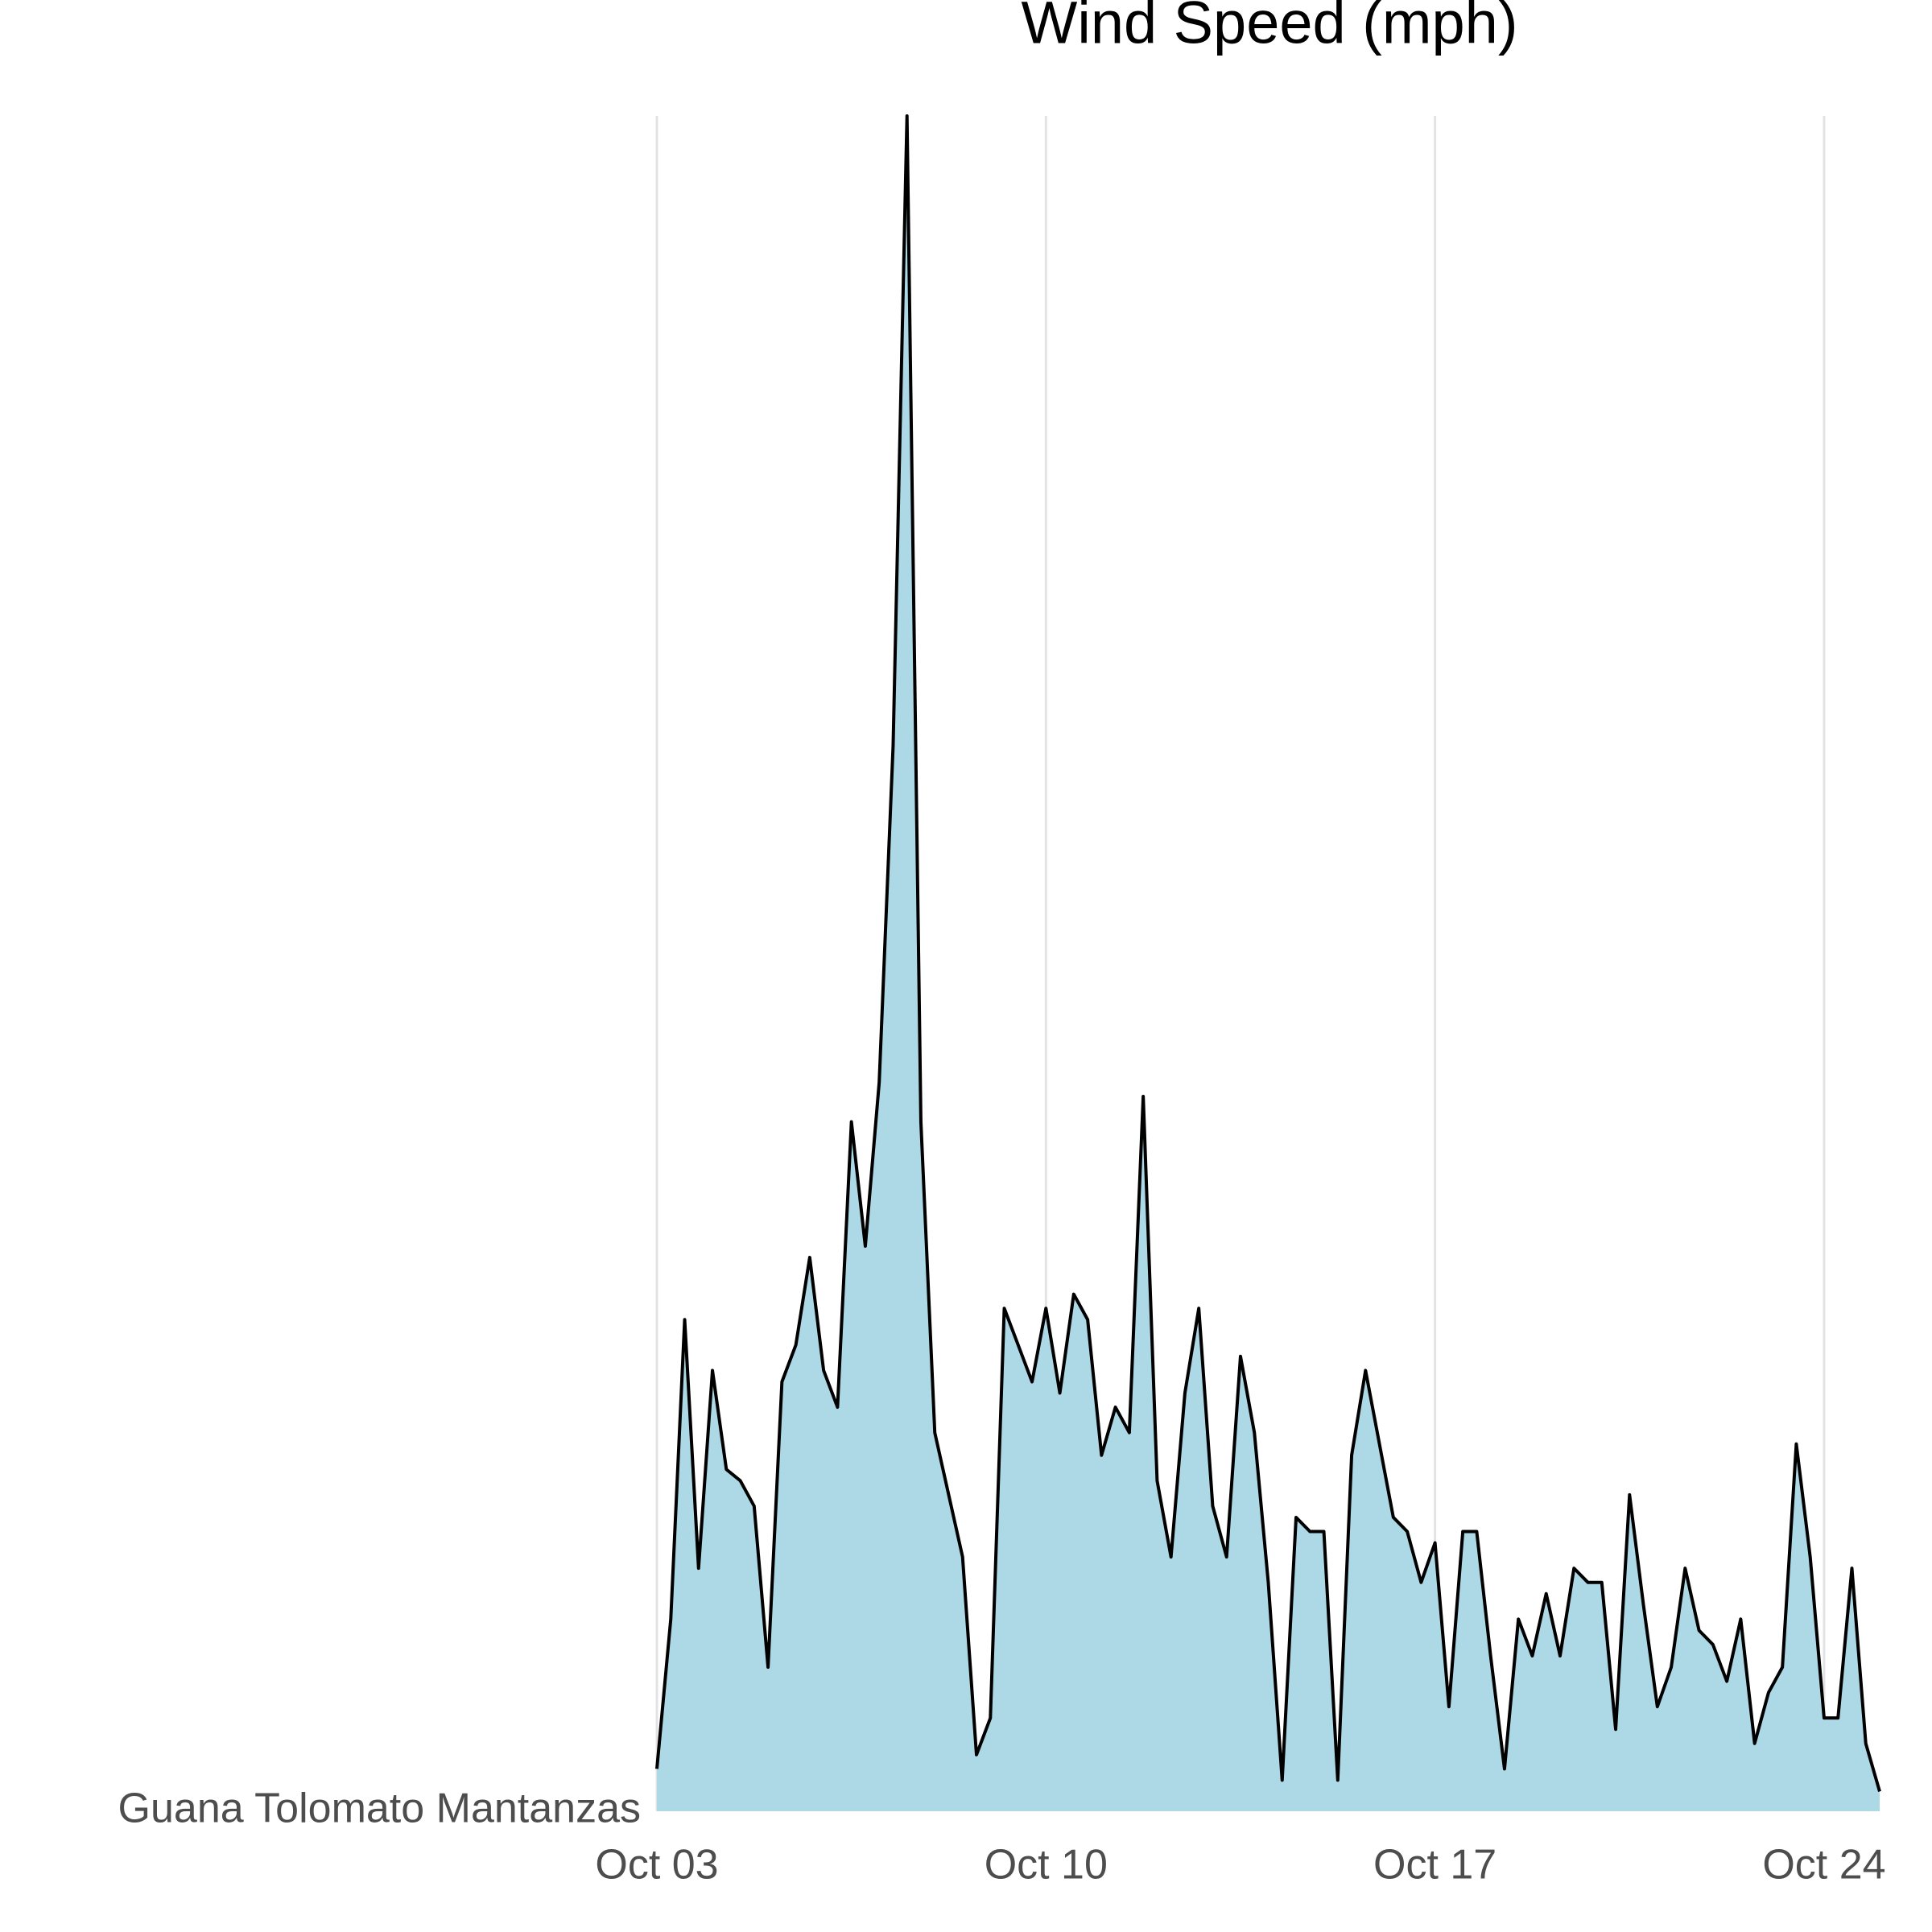 This screenshot has width=1932, height=1932. I want to click on x-tick-label: Oct 10, so click(1046, 1865).